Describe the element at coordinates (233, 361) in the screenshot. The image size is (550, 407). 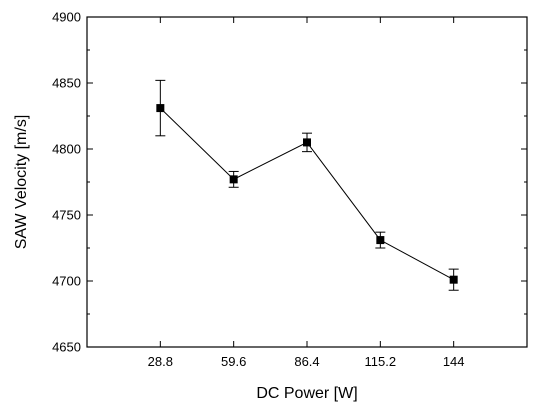
I see `x-tick-label: 59.6` at that location.